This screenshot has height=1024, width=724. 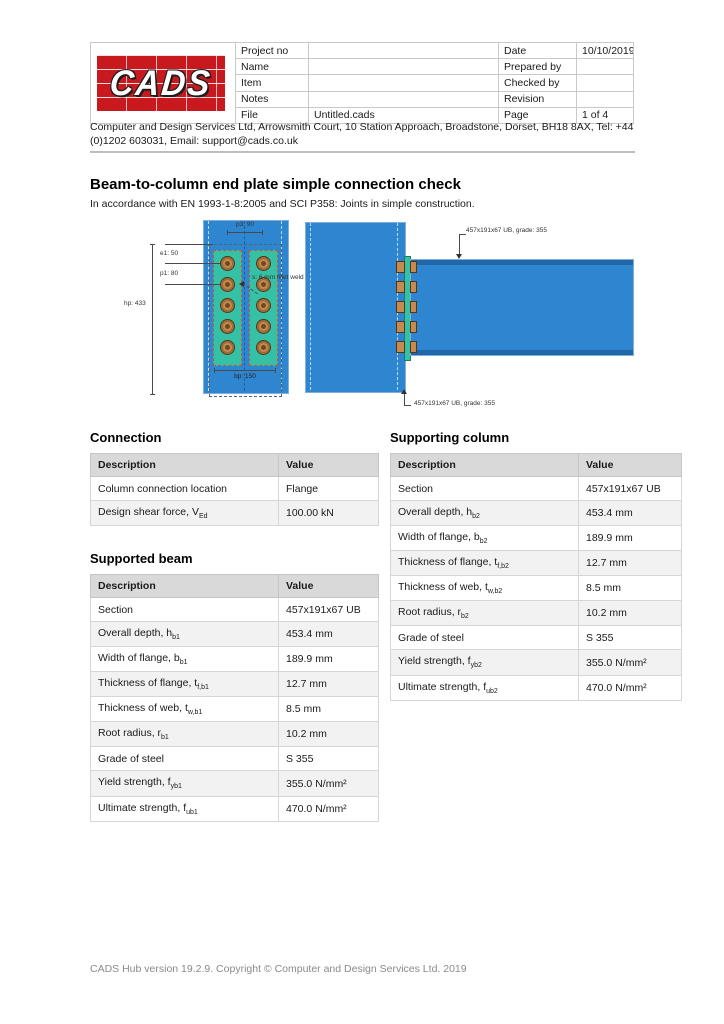 I want to click on logo-cell: CADS, so click(x=163, y=83).